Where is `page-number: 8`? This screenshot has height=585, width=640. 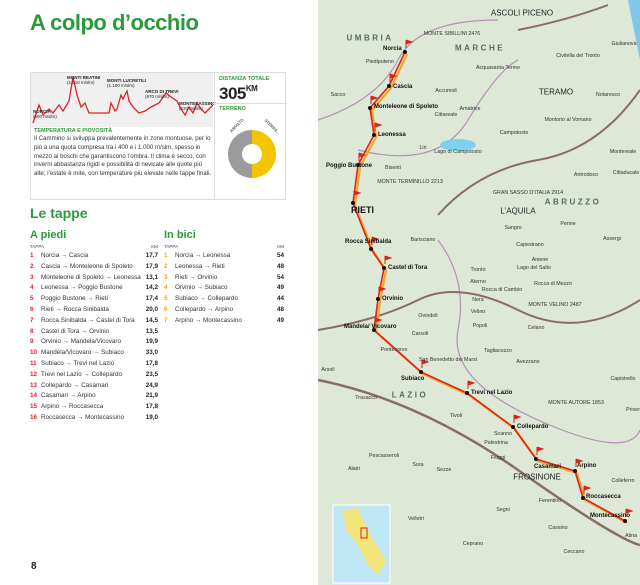
page-number: 8 is located at coordinates (34, 566).